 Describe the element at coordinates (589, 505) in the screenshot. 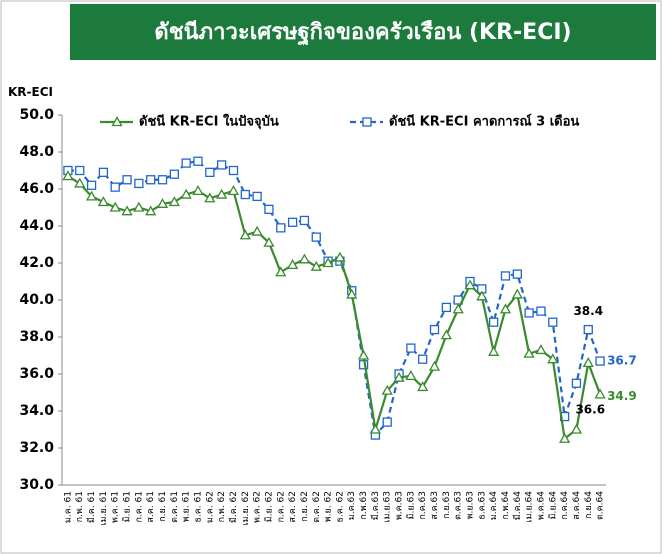

I see `x-tick-label: ก.ย.64` at that location.